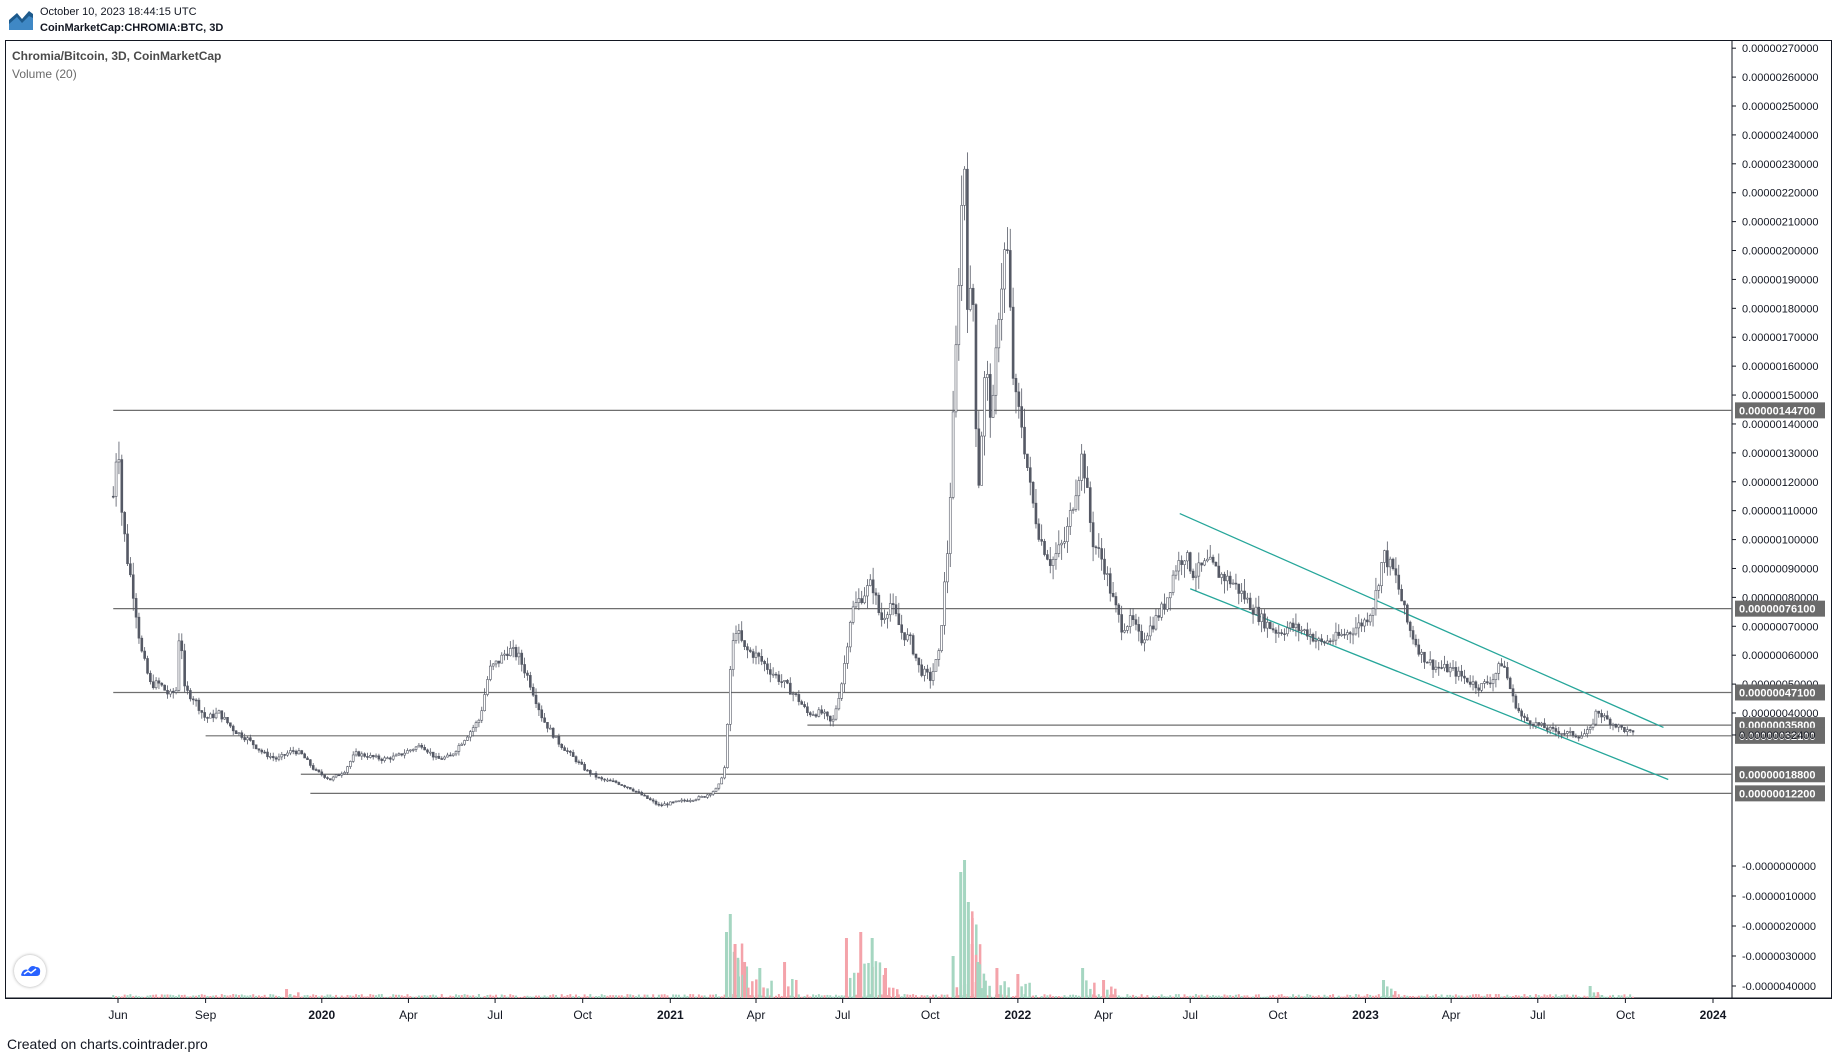  Describe the element at coordinates (1780, 512) in the screenshot. I see `y-tick-label: 0.00000110000` at that location.